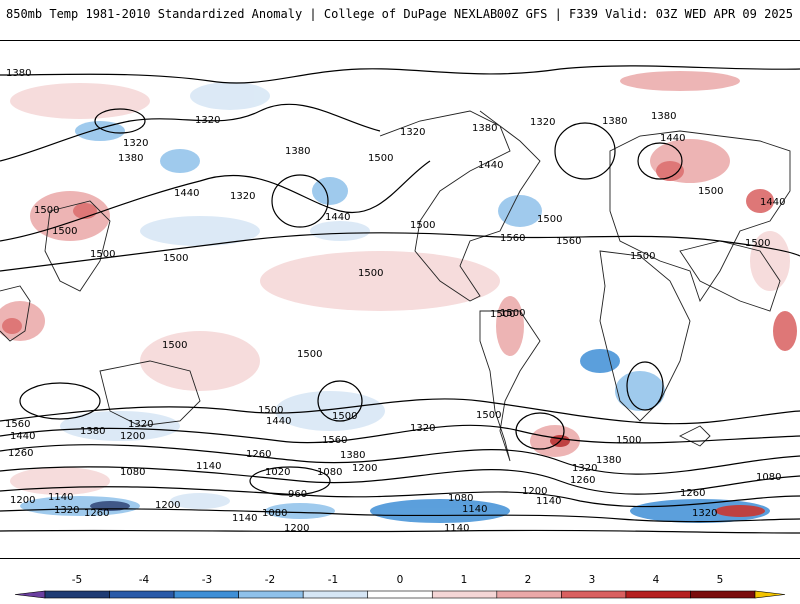 The image size is (800, 604). I want to click on colorbar-tick: -5, so click(77, 580).